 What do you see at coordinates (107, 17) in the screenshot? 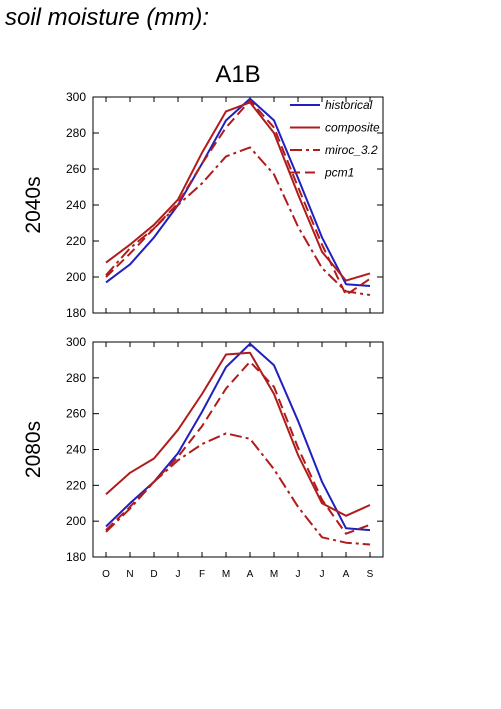
I see `figure-title: soil moisture (mm):` at bounding box center [107, 17].